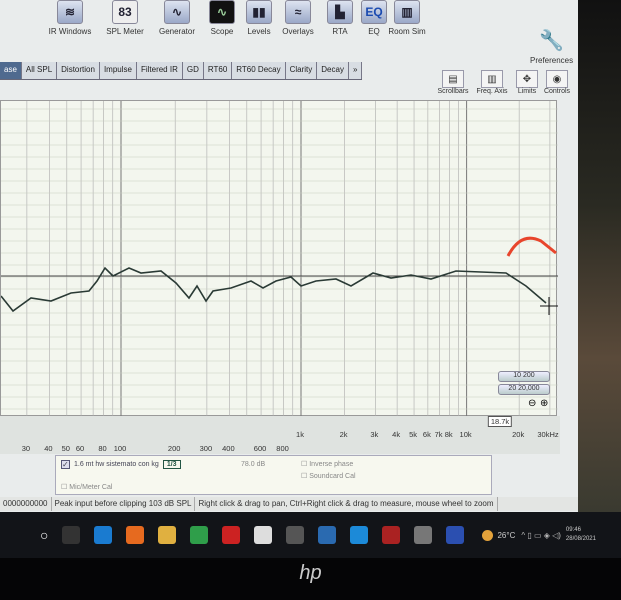  I want to click on freq-tick-label: 20k, so click(518, 434).